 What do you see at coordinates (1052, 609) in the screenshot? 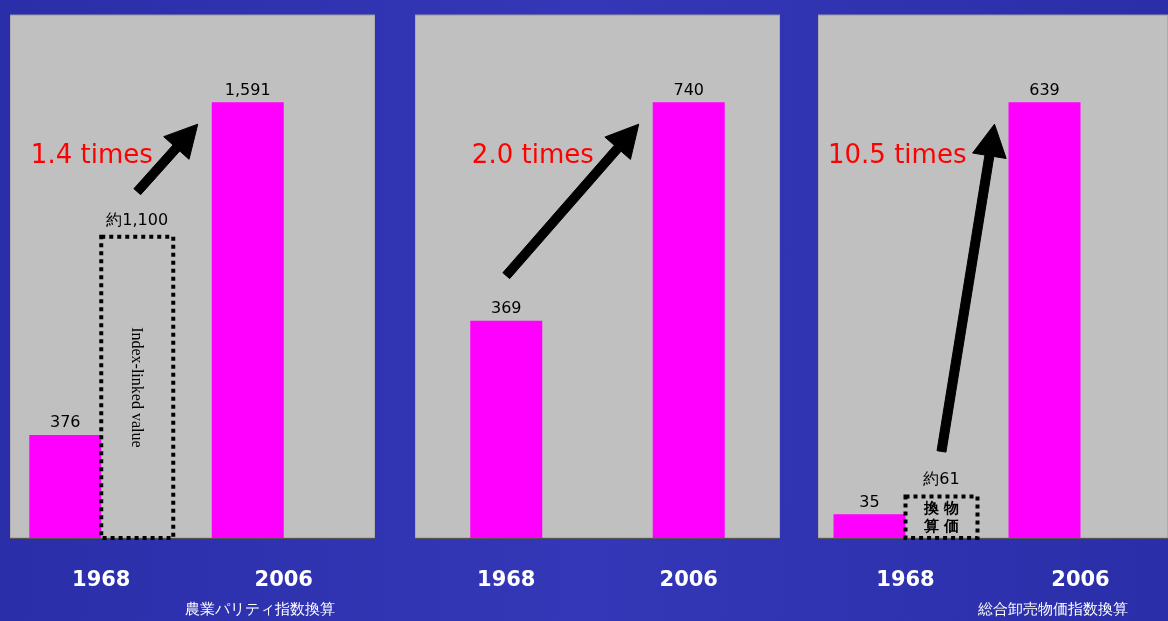
I see `text: 総合卸売物価指数換算` at bounding box center [1052, 609].